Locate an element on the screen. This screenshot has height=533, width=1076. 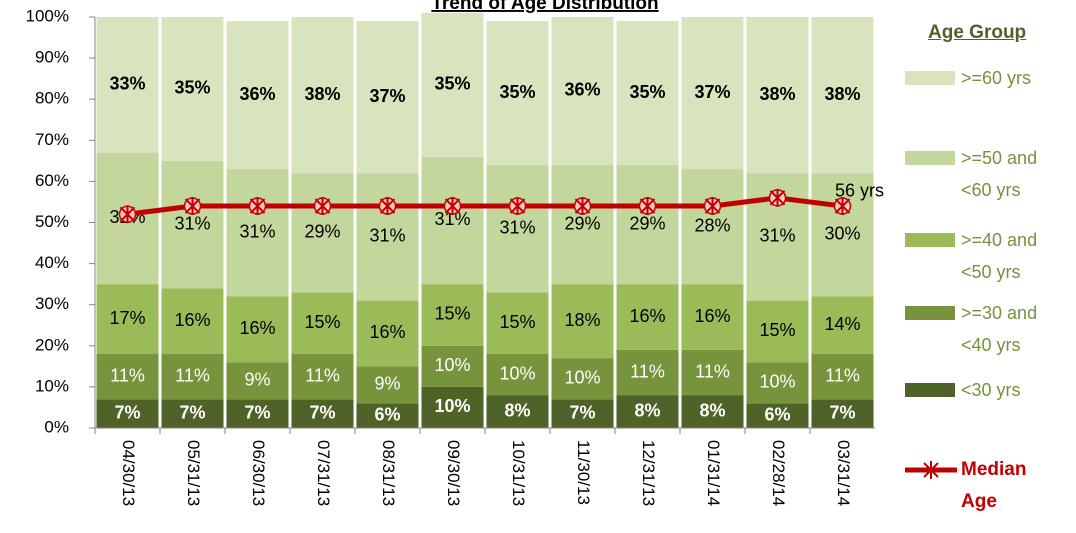
legend-title: Age Group is located at coordinates (977, 32).